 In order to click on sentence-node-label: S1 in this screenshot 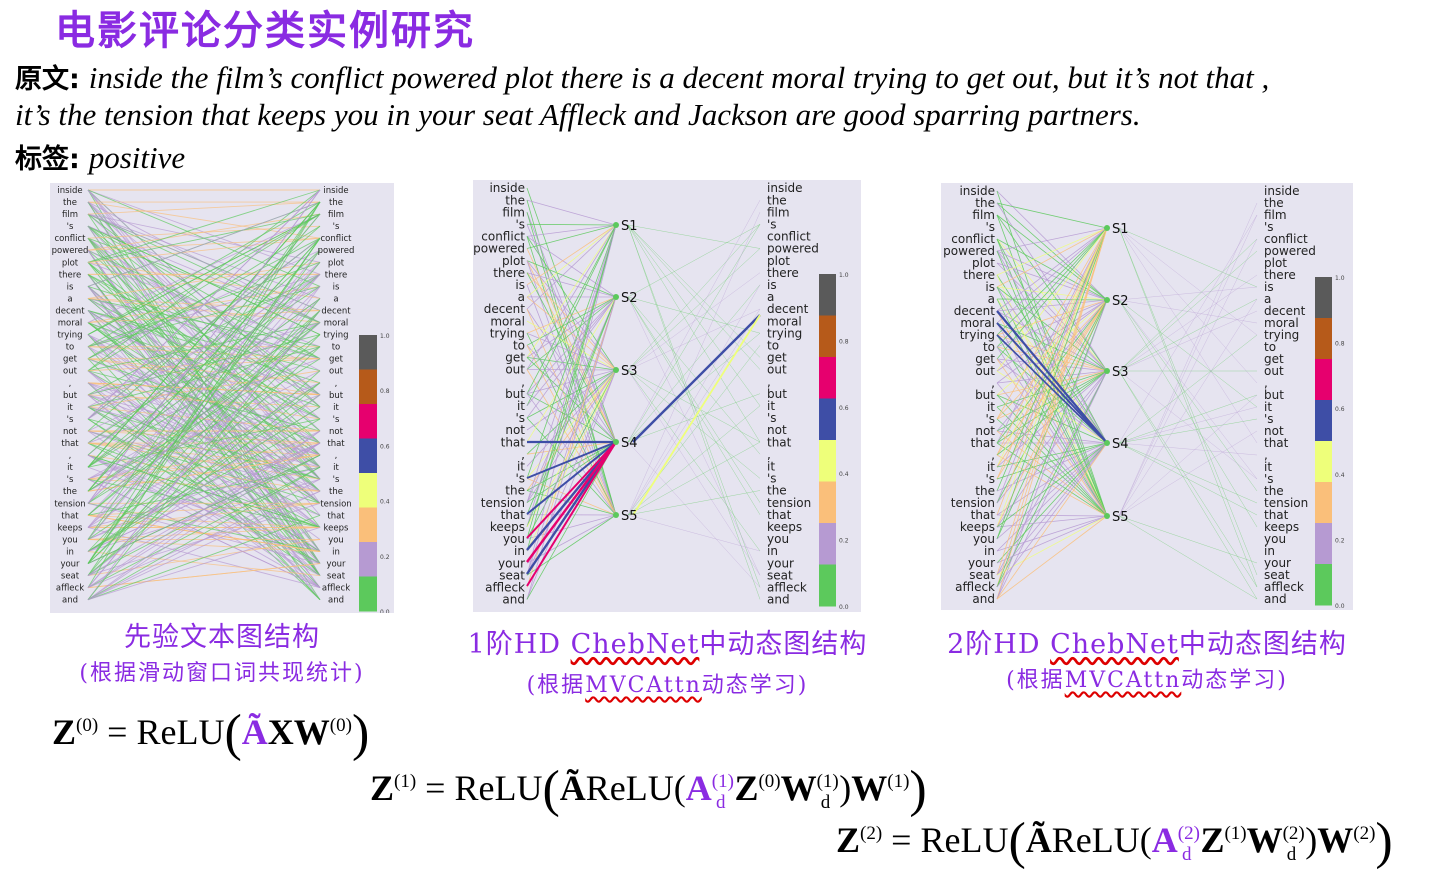, I will do `click(1120, 229)`.